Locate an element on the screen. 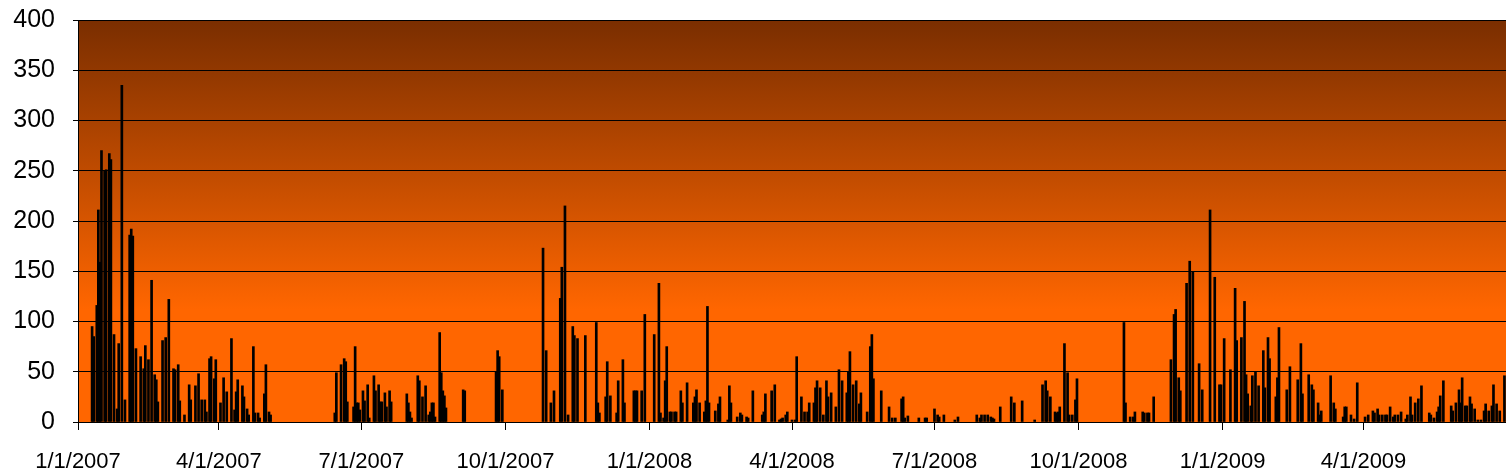  x-tick-label: 7/1/2008 is located at coordinates (934, 460).